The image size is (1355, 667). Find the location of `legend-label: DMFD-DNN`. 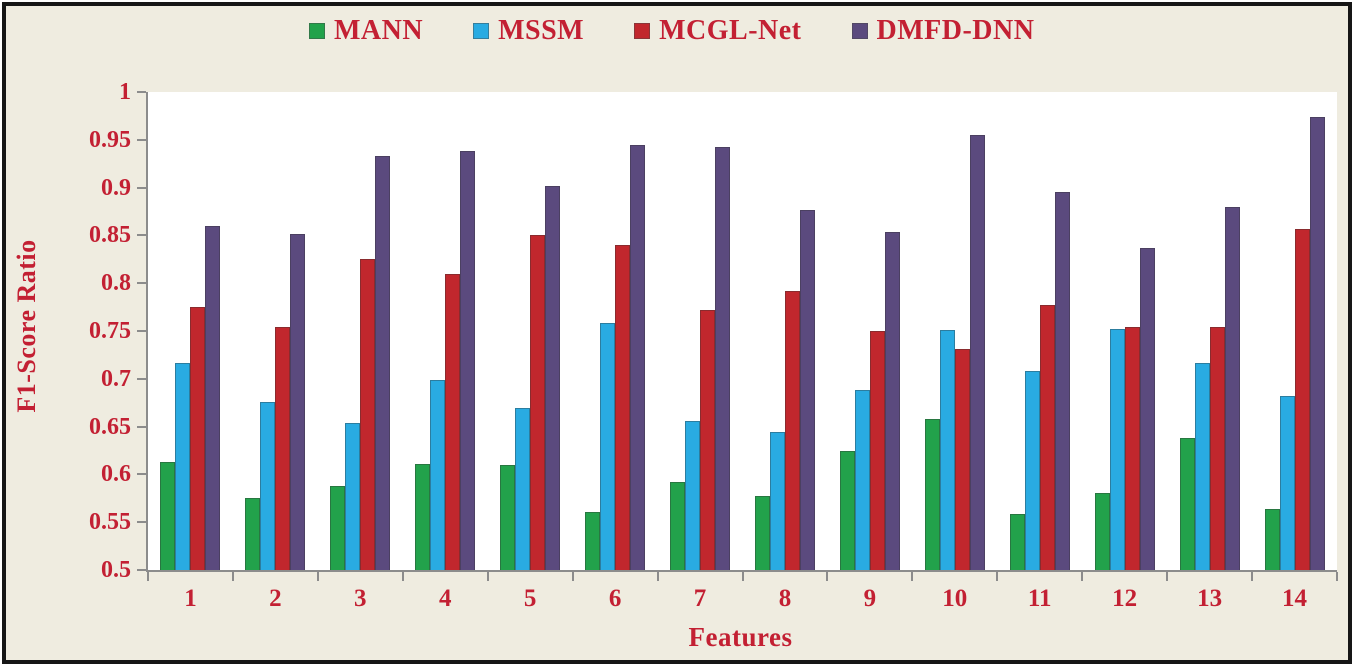

legend-label: DMFD-DNN is located at coordinates (955, 30).